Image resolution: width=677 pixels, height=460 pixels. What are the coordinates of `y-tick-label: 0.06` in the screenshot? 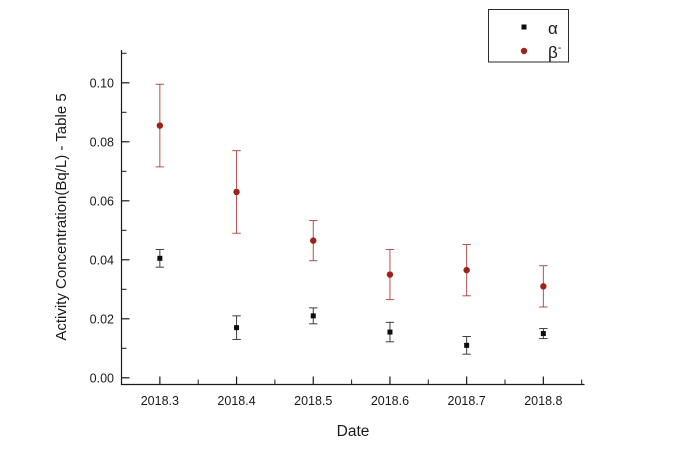 It's located at (102, 201).